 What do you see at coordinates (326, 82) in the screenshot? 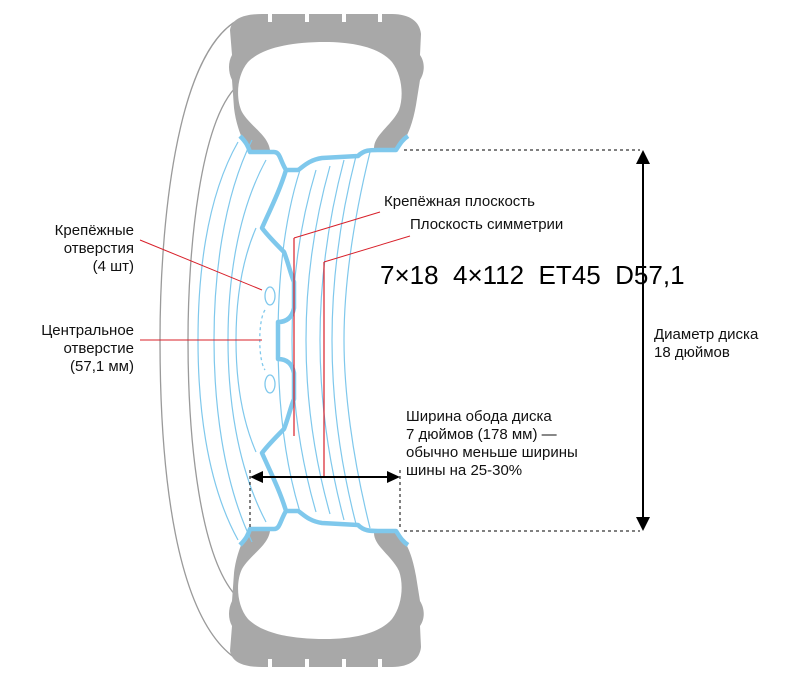
I see `tire-top-section` at bounding box center [326, 82].